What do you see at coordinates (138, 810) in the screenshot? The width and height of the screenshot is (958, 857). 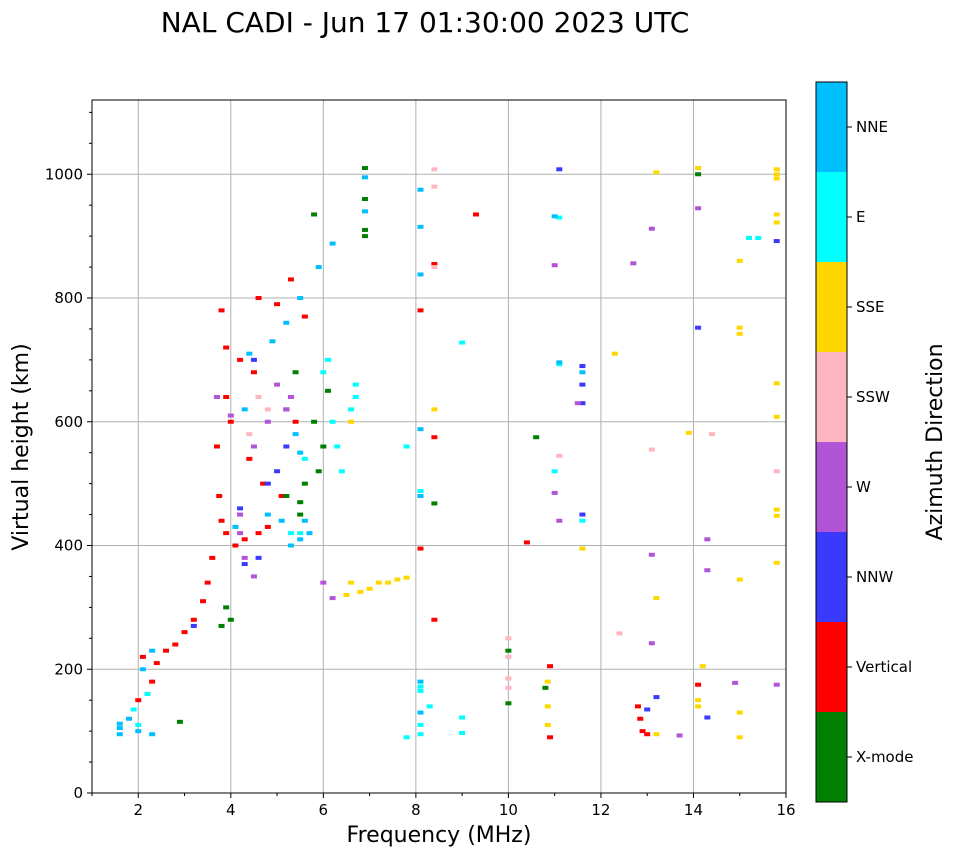 I see `x-tick-label: 2` at bounding box center [138, 810].